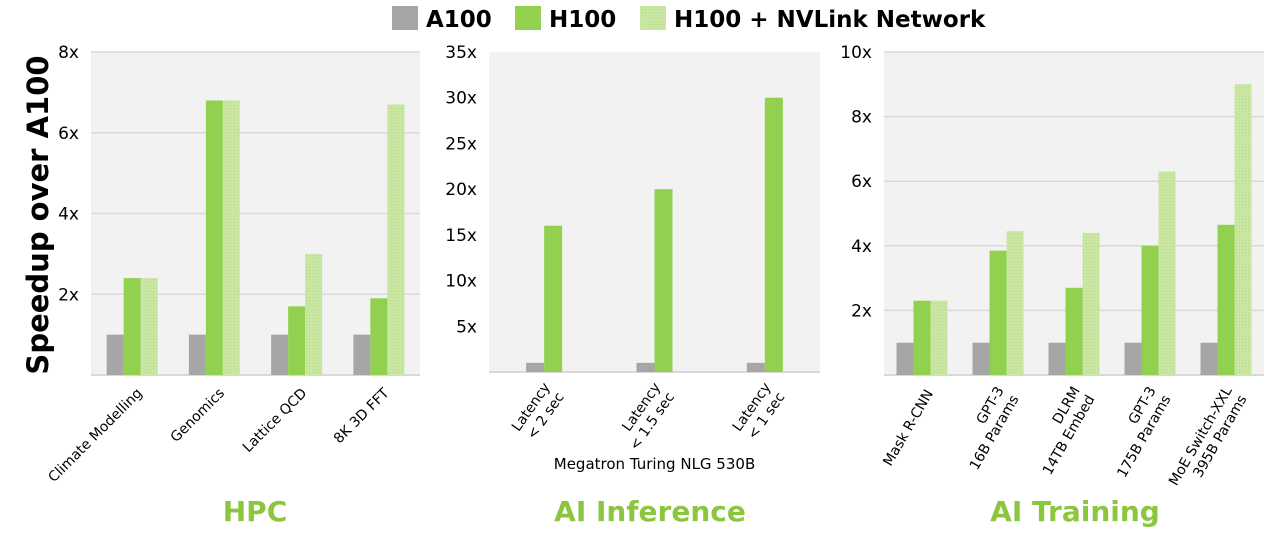  I want to click on legend-label-h100: H100, so click(582, 20).